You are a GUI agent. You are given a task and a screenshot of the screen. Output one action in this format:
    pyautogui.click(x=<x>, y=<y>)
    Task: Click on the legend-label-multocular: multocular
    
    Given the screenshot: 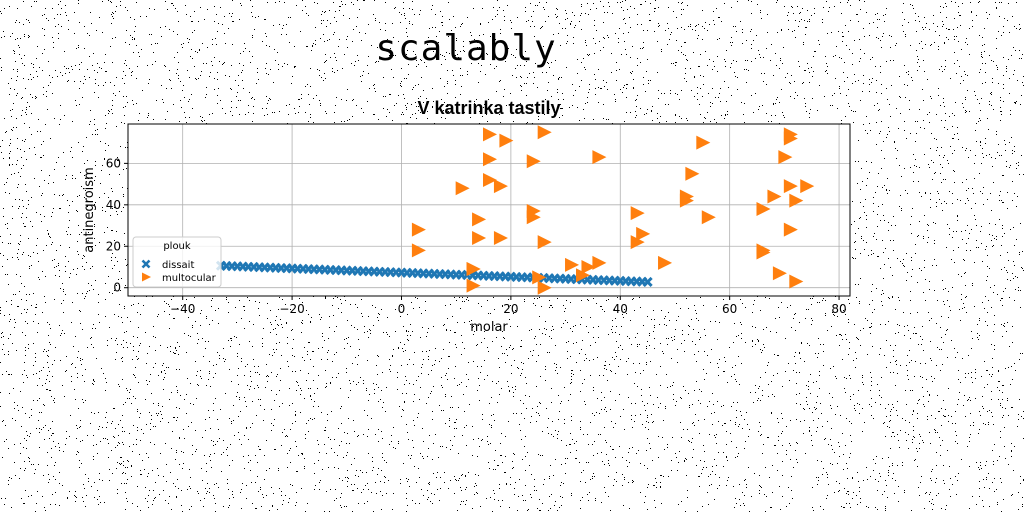 What is the action you would take?
    pyautogui.click(x=189, y=278)
    